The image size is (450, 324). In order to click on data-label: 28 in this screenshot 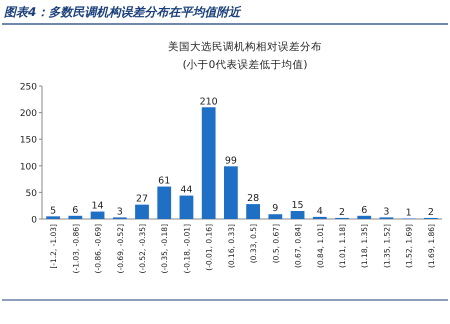, I will do `click(253, 198)`.